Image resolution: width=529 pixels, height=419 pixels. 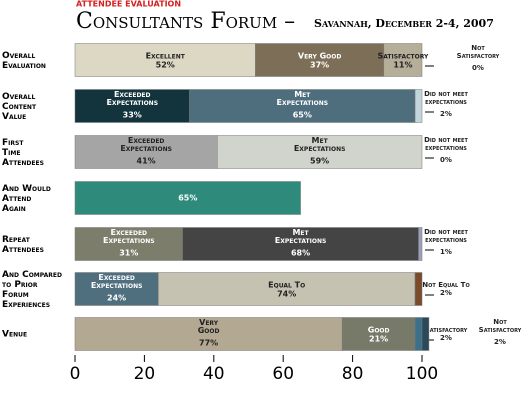 What do you see at coordinates (422, 374) in the screenshot?
I see `x-tick-label: 100` at bounding box center [422, 374].